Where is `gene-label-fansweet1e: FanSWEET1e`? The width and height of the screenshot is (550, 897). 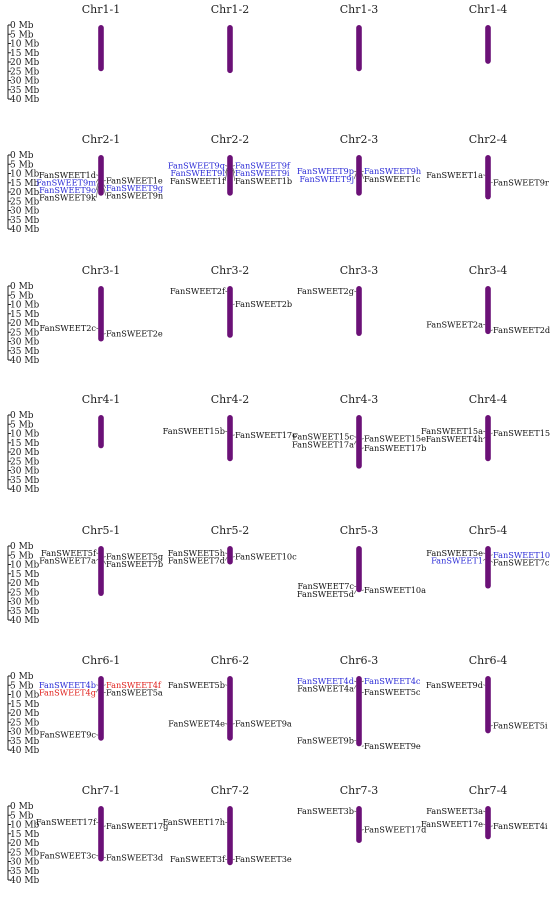 gene-label-fansweet1e: FanSWEET1e is located at coordinates (134, 180).